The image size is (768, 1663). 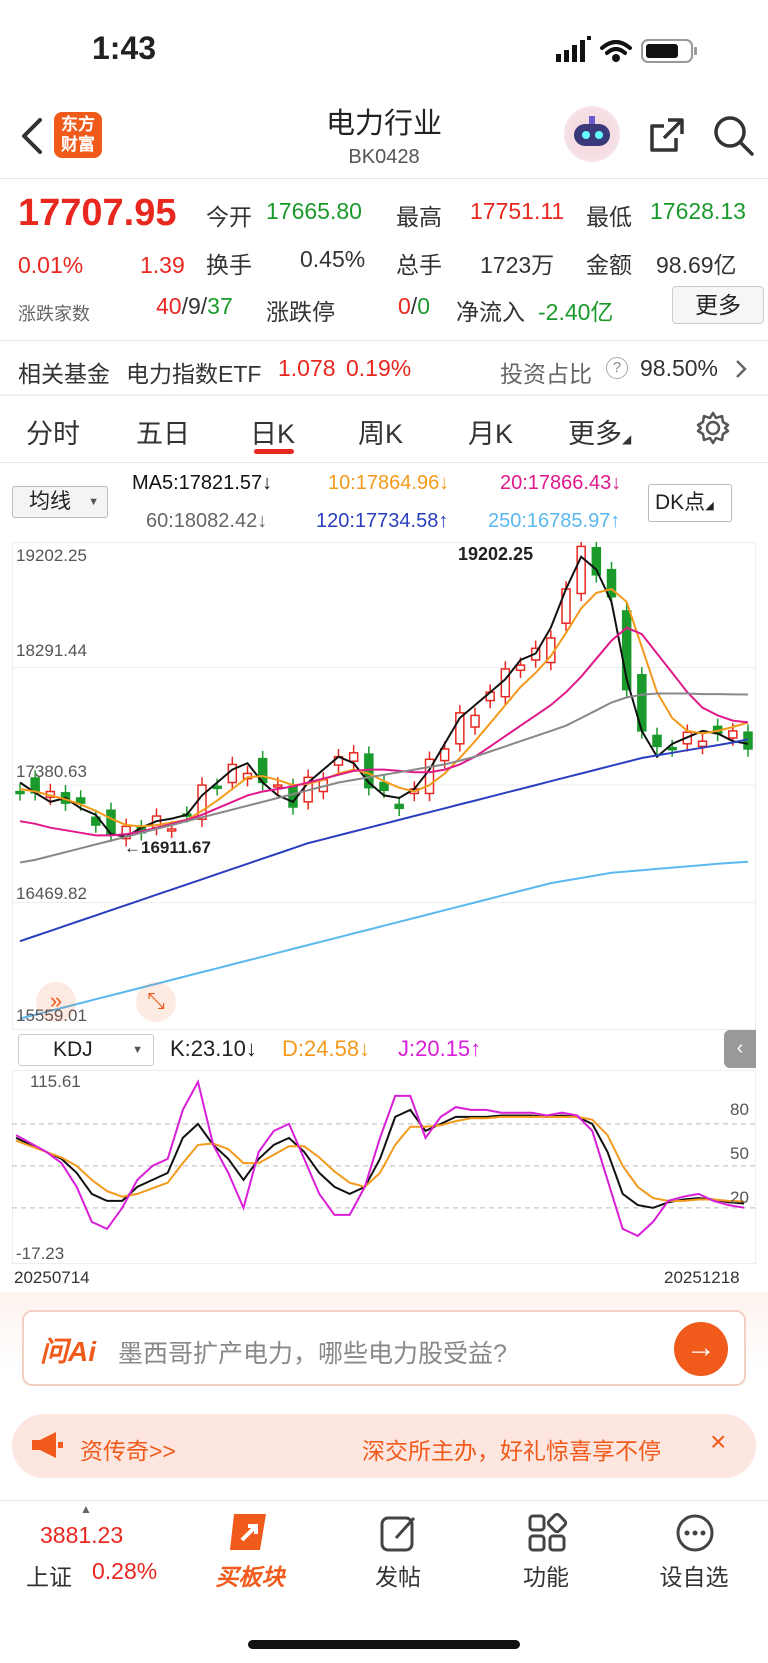 I want to click on tab-five-day: 五日, so click(x=163, y=434).